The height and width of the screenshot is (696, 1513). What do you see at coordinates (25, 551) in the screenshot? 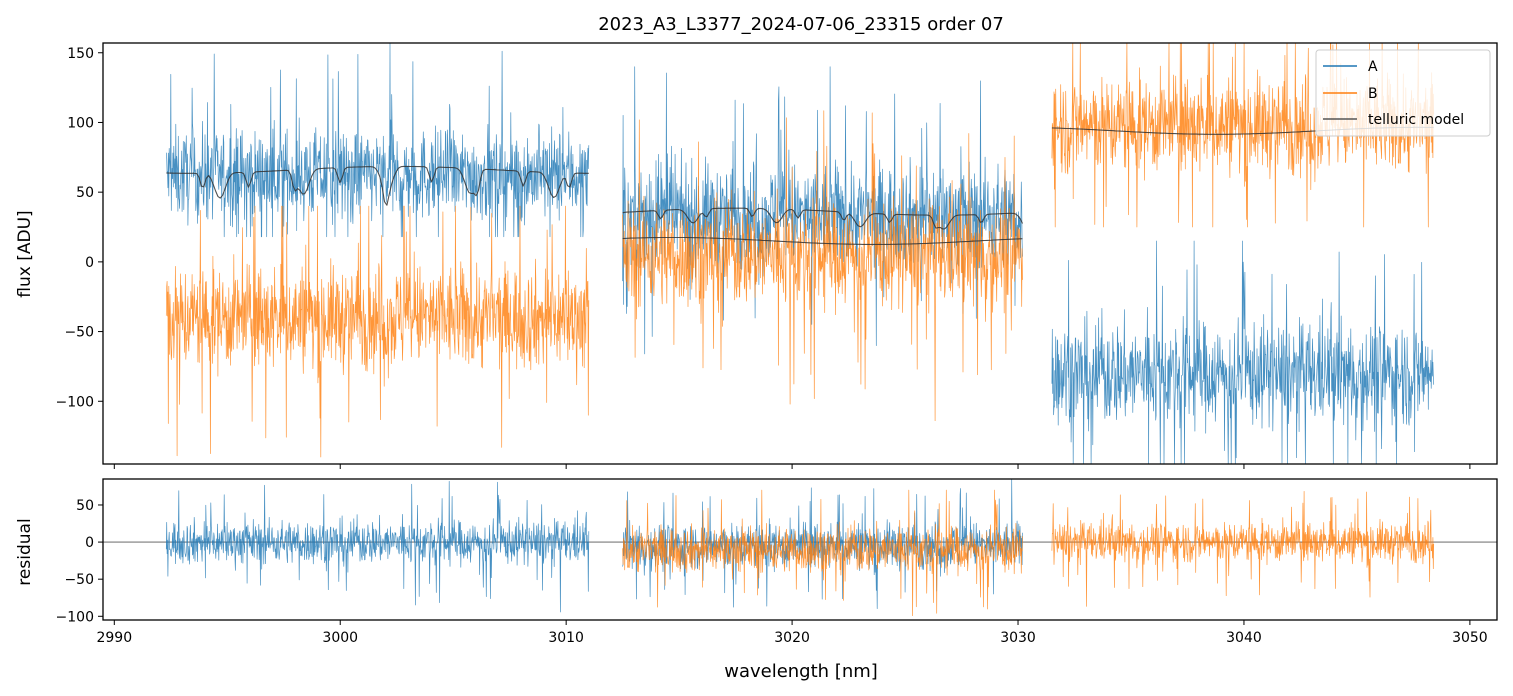
I see `residual-ylabel: residual` at bounding box center [25, 551].